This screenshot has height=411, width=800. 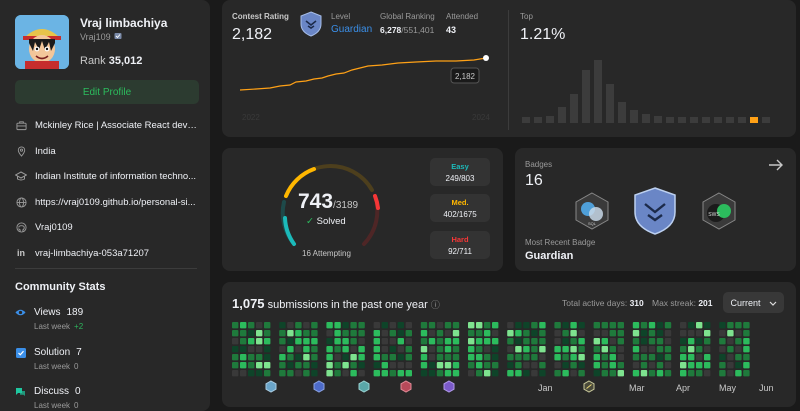 I want to click on solved-progress-ring, so click(x=330, y=213).